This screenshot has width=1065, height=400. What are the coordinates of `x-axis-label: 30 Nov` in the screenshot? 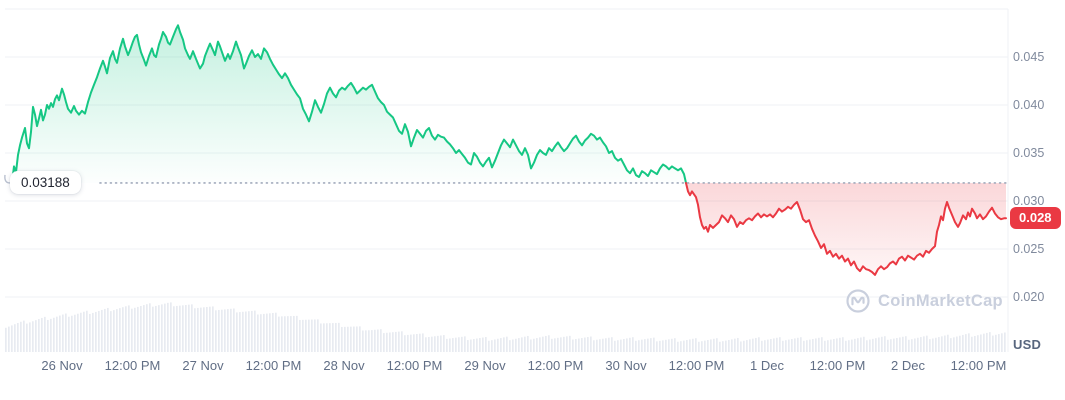 It's located at (626, 365).